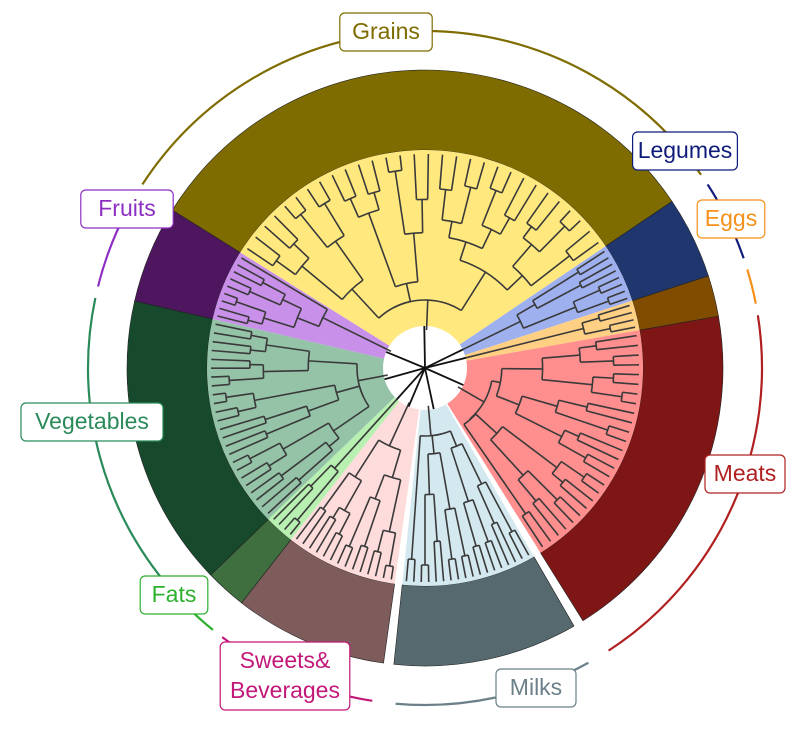 The height and width of the screenshot is (738, 810). I want to click on tree-fill-milks, so click(468, 495).